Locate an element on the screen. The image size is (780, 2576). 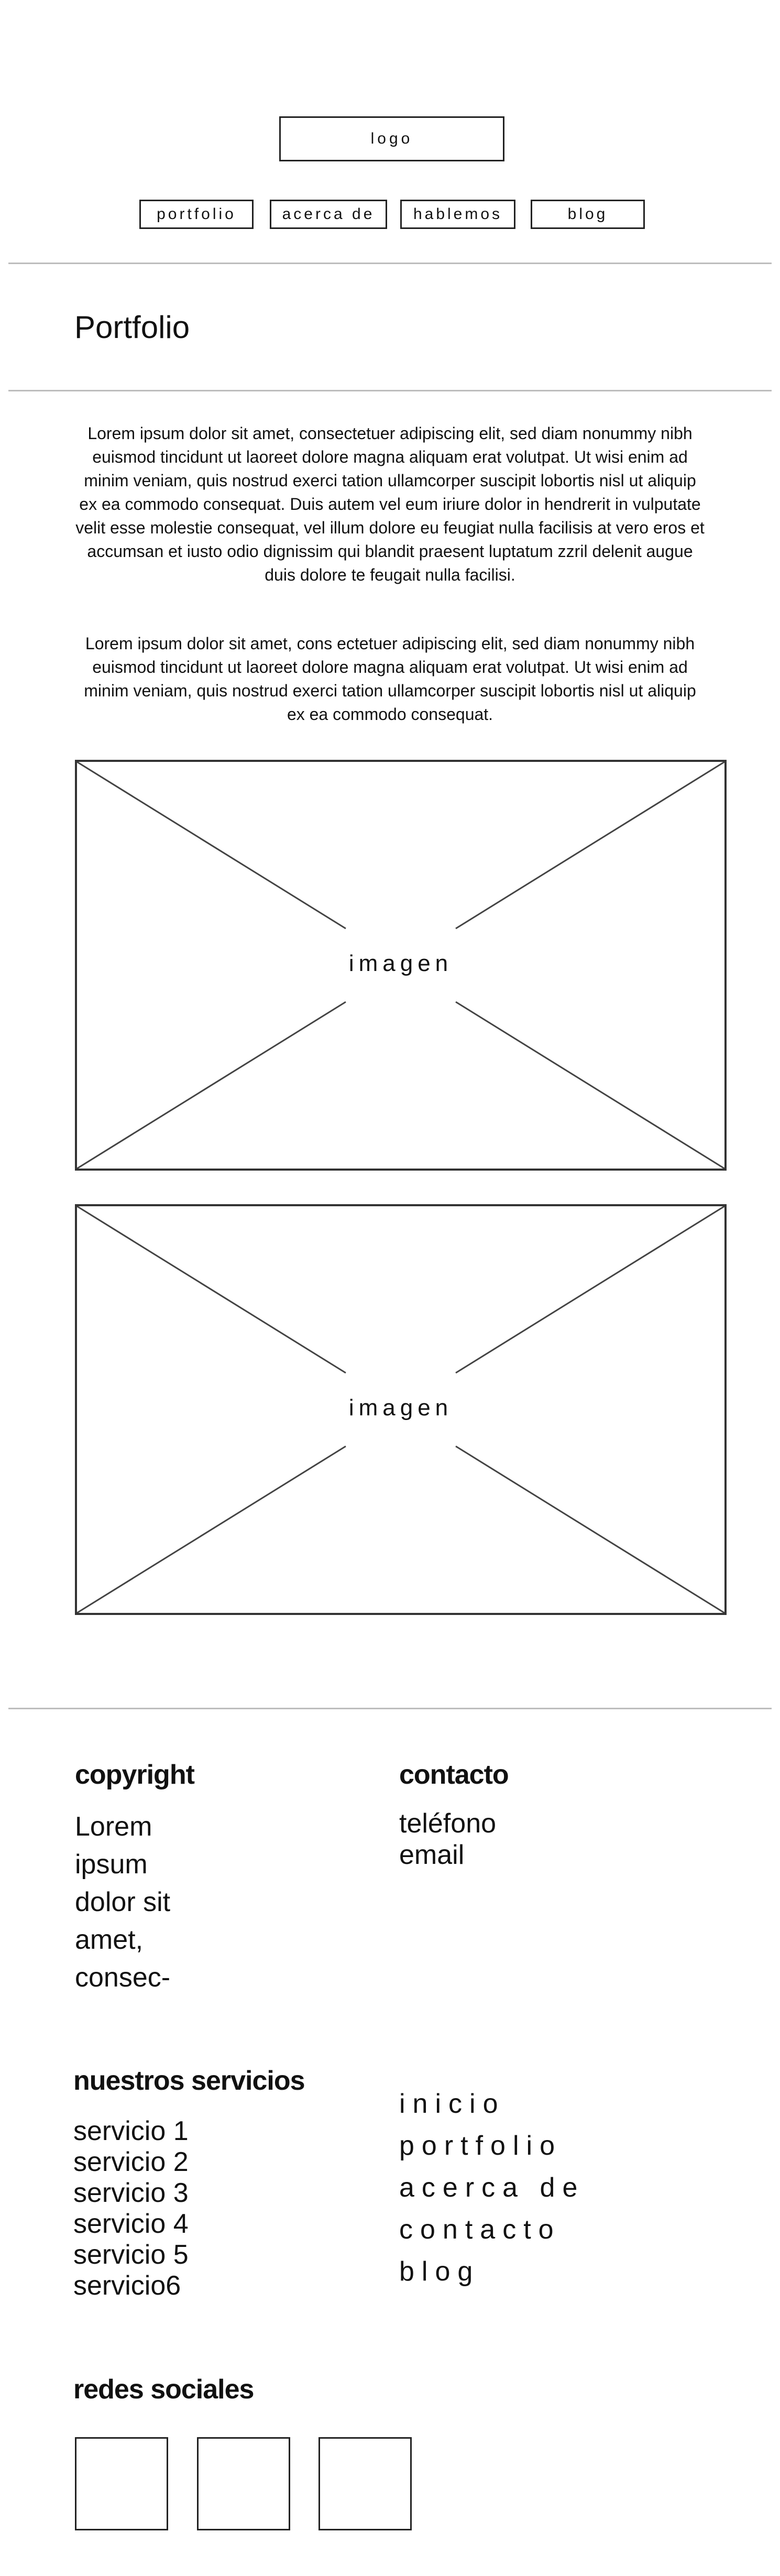
copyright-line: dolor sit is located at coordinates (123, 1902).